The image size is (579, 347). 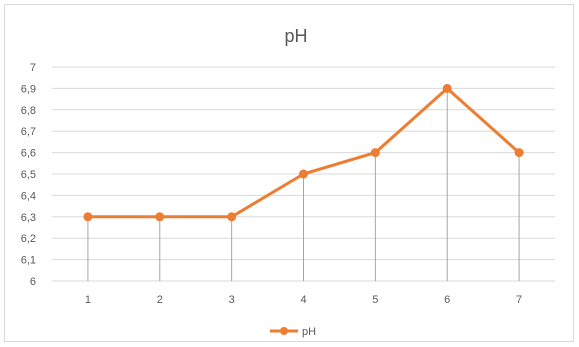 I want to click on y-tick-label: 7, so click(x=33, y=68).